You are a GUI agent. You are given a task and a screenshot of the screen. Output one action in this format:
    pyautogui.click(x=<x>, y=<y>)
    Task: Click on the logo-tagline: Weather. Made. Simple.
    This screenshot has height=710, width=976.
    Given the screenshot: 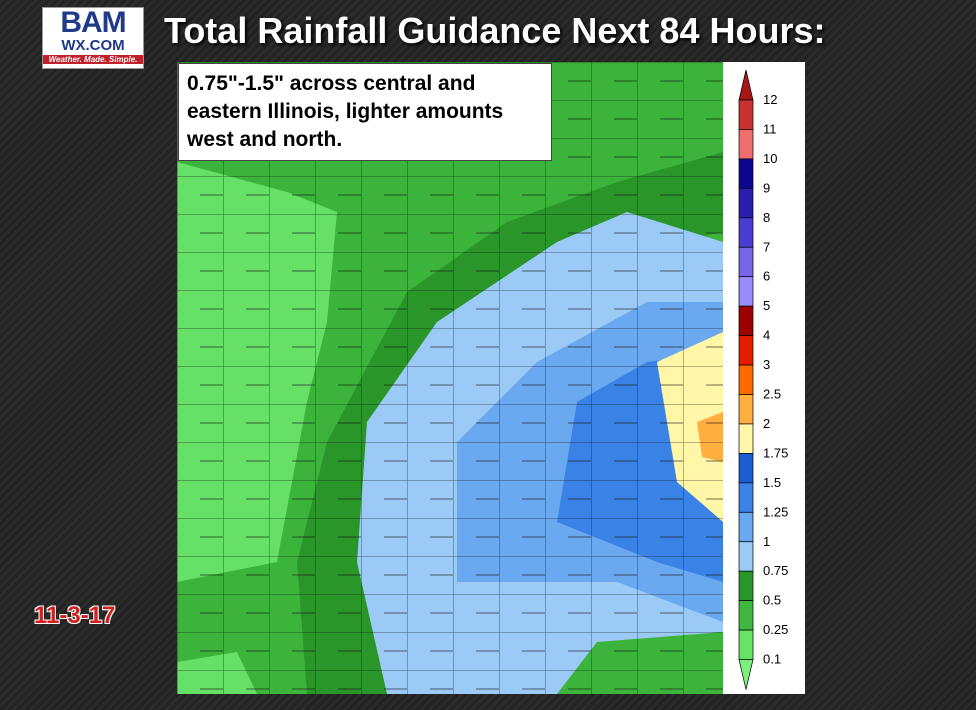 What is the action you would take?
    pyautogui.click(x=93, y=59)
    